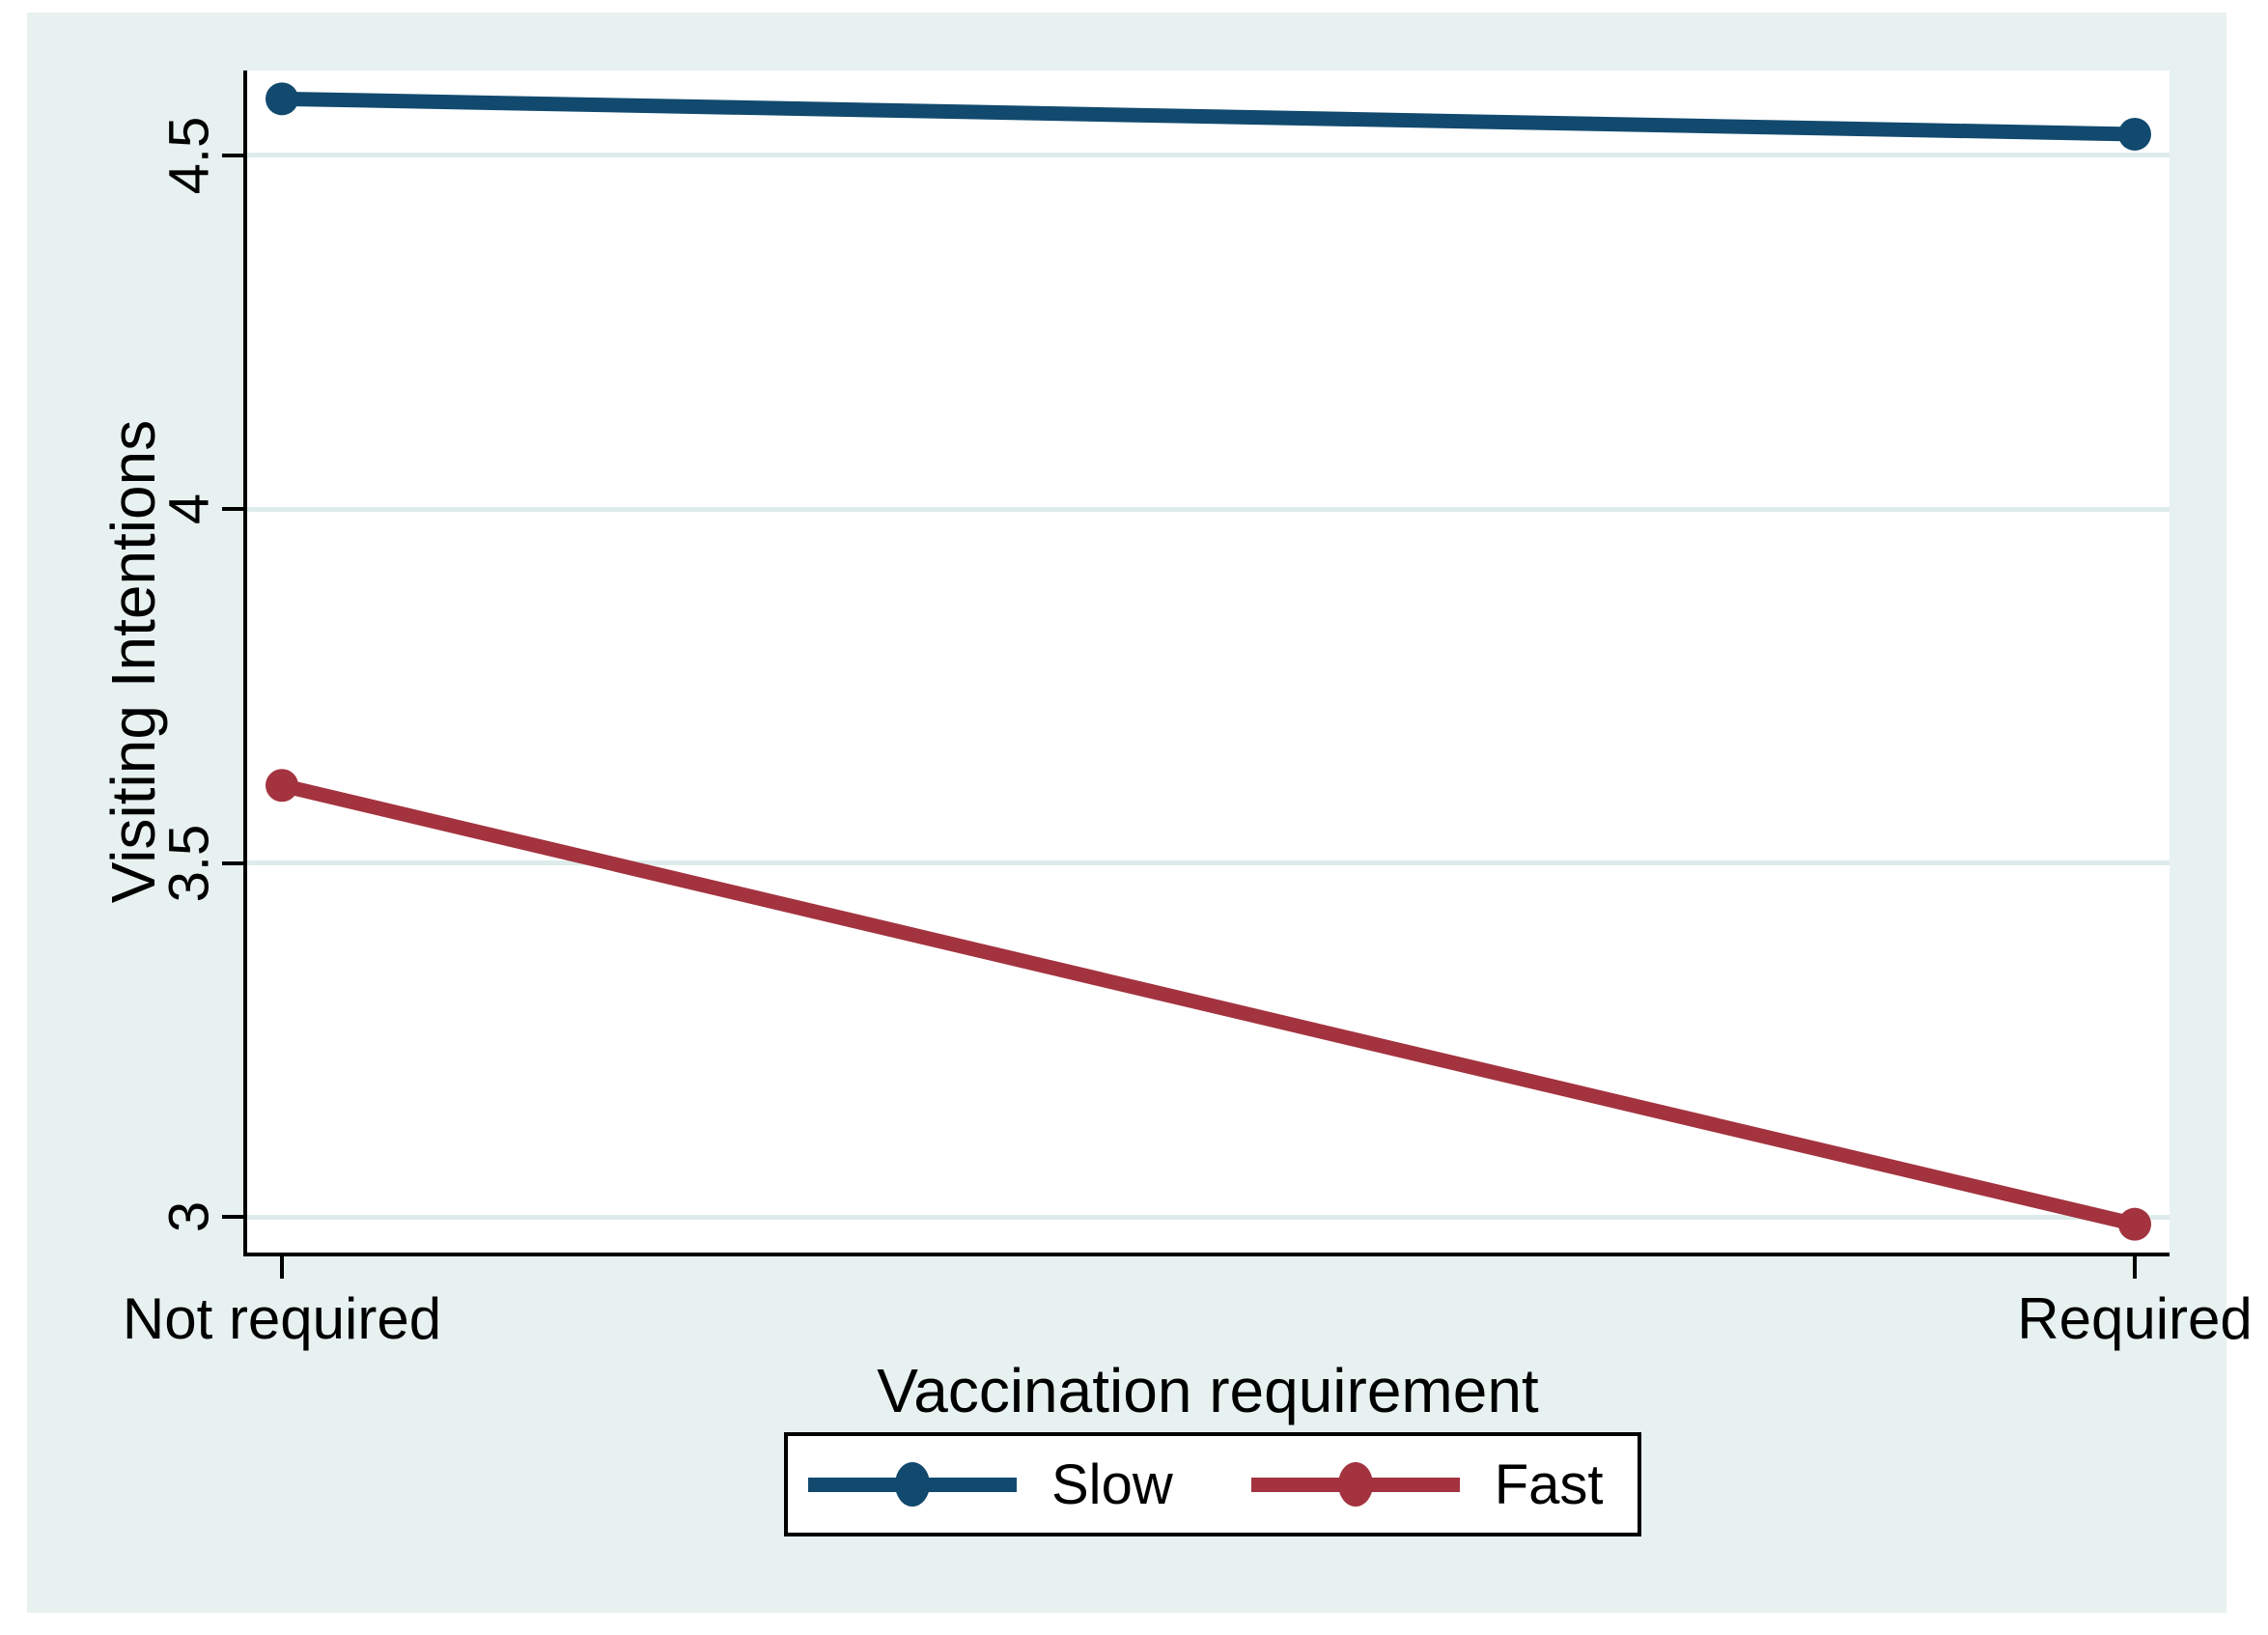 Image resolution: width=2268 pixels, height=1635 pixels. I want to click on legend-entry-slow: Slow, so click(990, 1485).